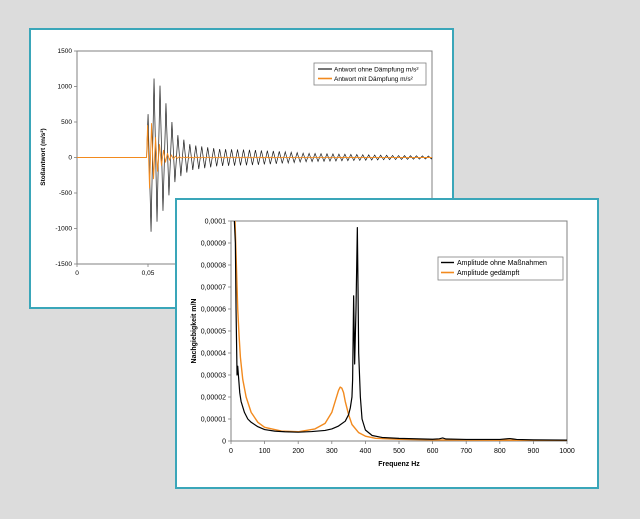 The image size is (640, 519). What do you see at coordinates (433, 451) in the screenshot?
I see `x-tick-label: 600` at bounding box center [433, 451].